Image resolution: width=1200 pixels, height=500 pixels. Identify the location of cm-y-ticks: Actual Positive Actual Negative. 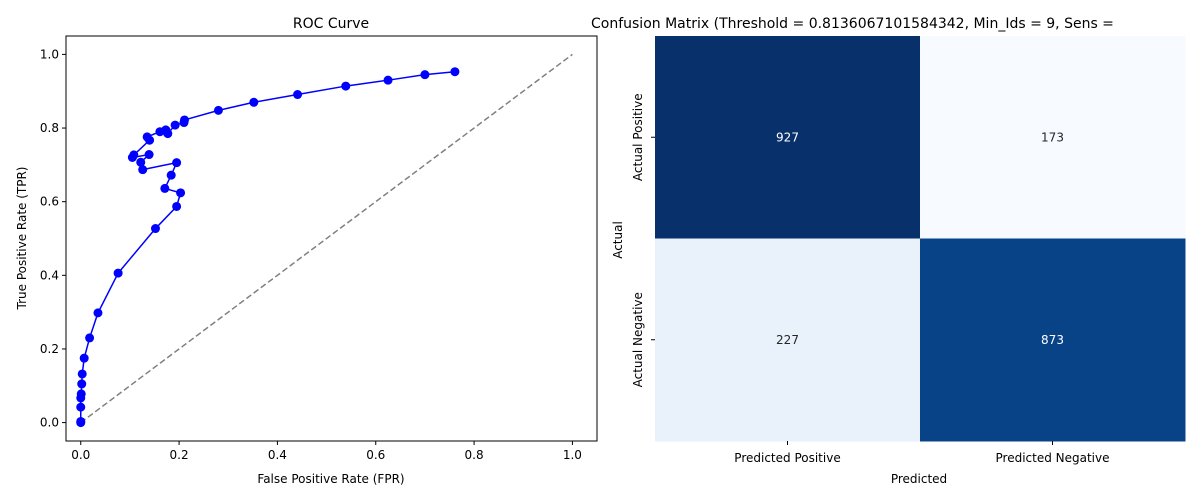
(643, 240).